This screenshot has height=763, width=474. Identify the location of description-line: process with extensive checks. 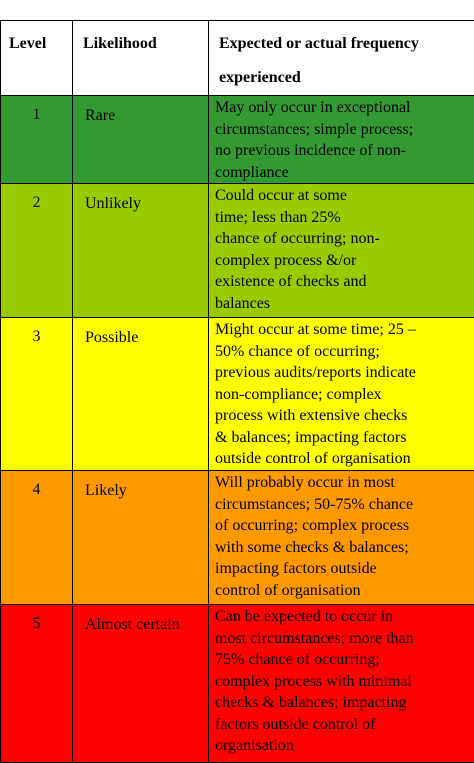
(343, 416).